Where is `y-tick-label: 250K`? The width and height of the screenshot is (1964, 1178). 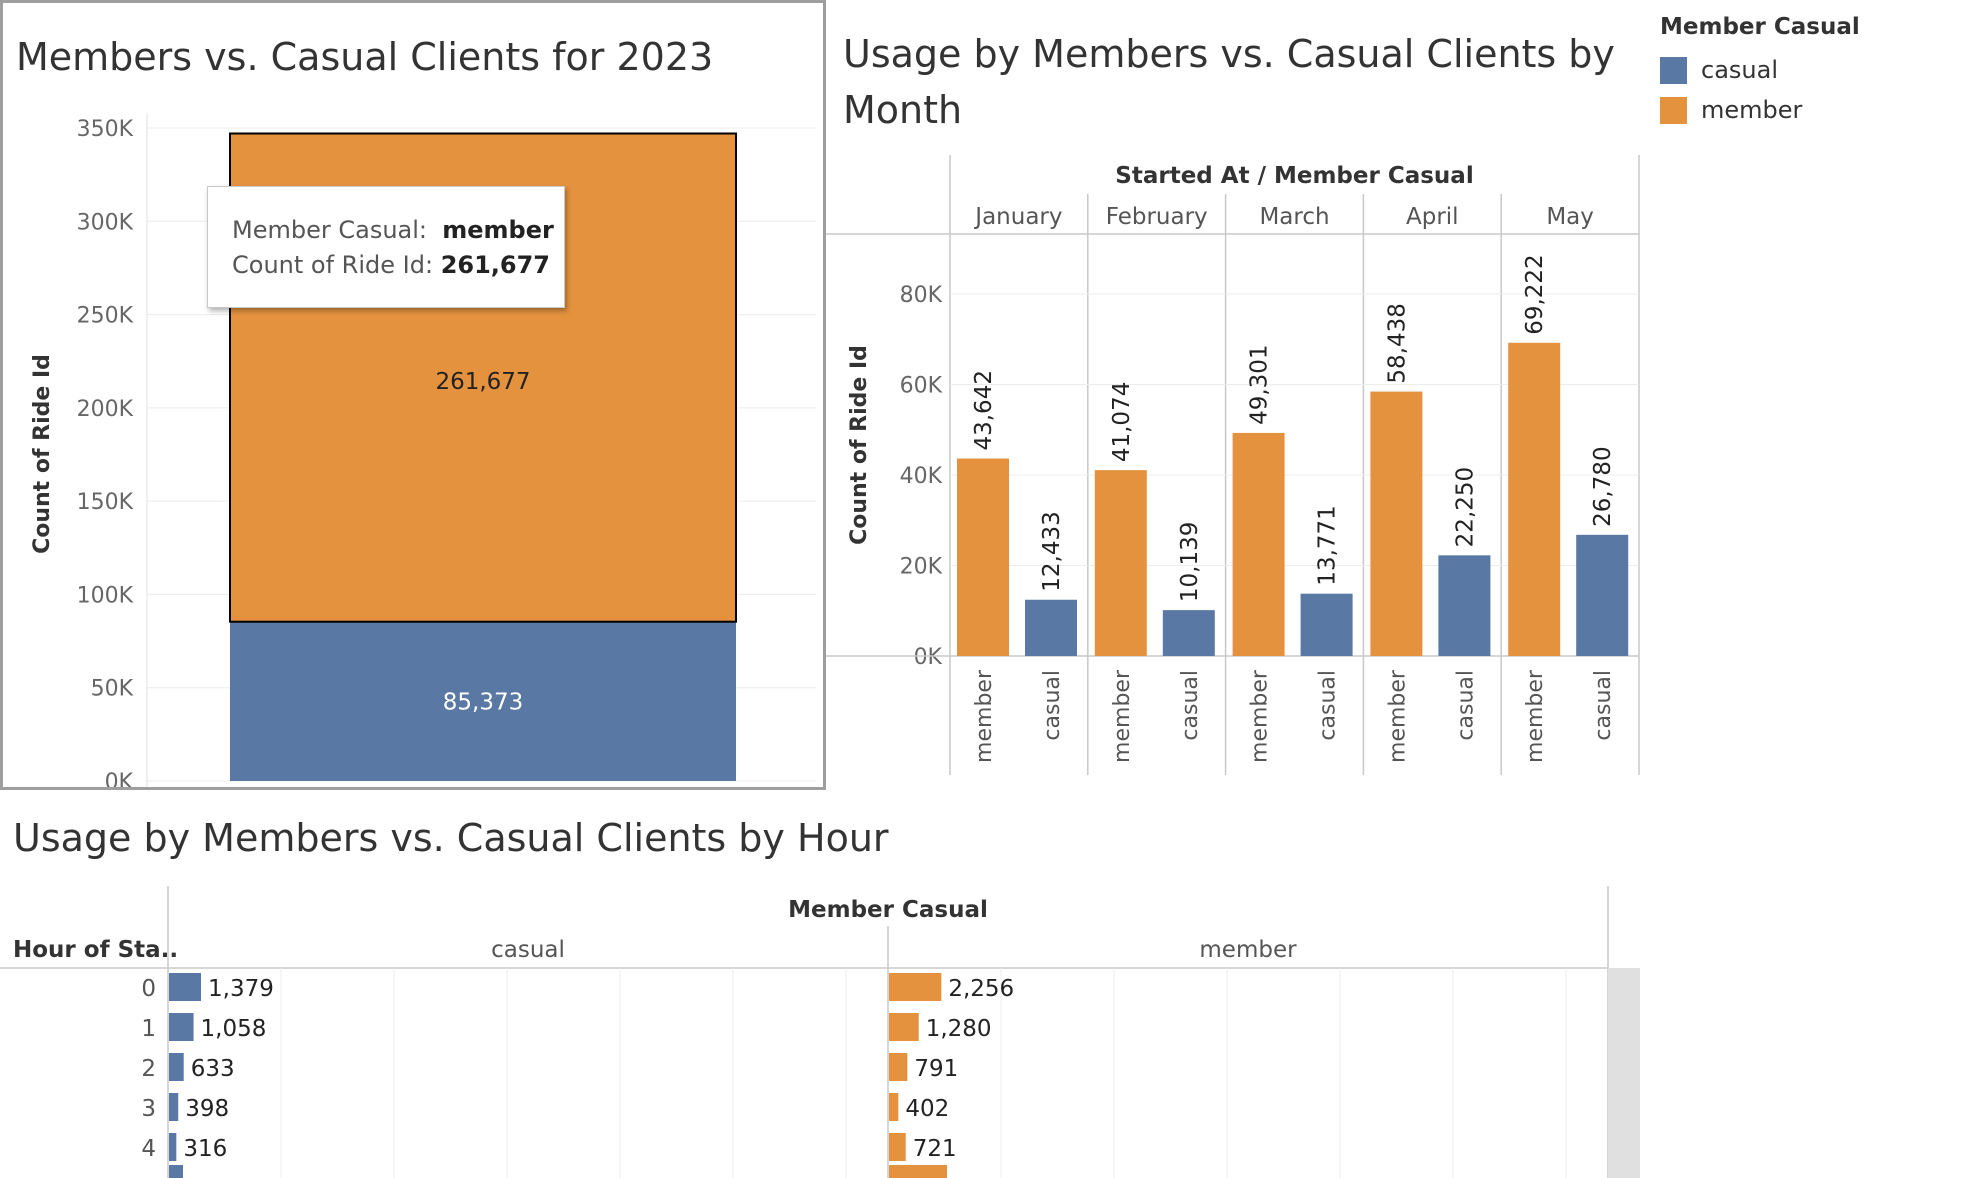
y-tick-label: 250K is located at coordinates (105, 316).